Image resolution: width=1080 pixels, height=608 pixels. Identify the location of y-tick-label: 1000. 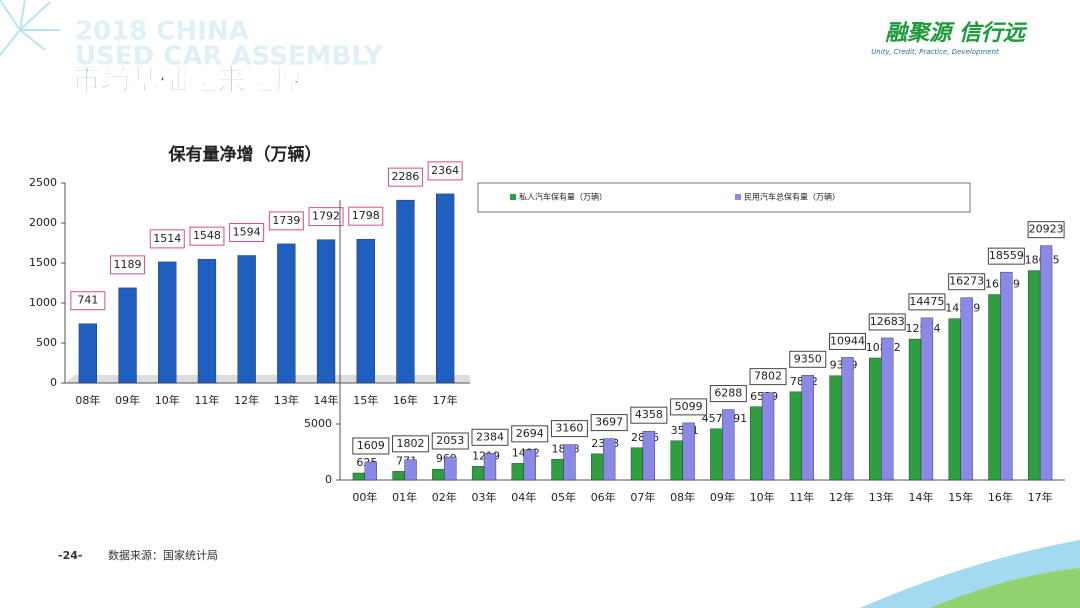
(43, 302).